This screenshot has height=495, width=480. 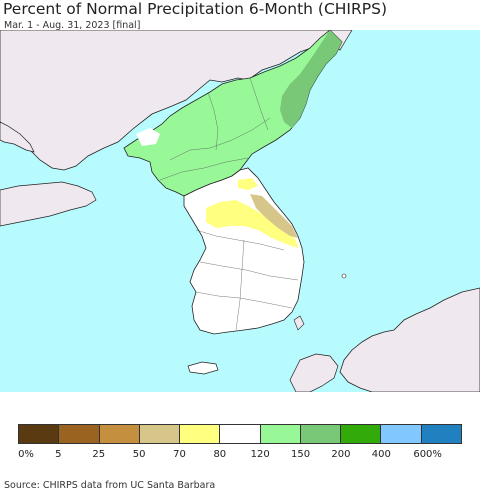 I want to click on japan-landmass, so click(x=409, y=339).